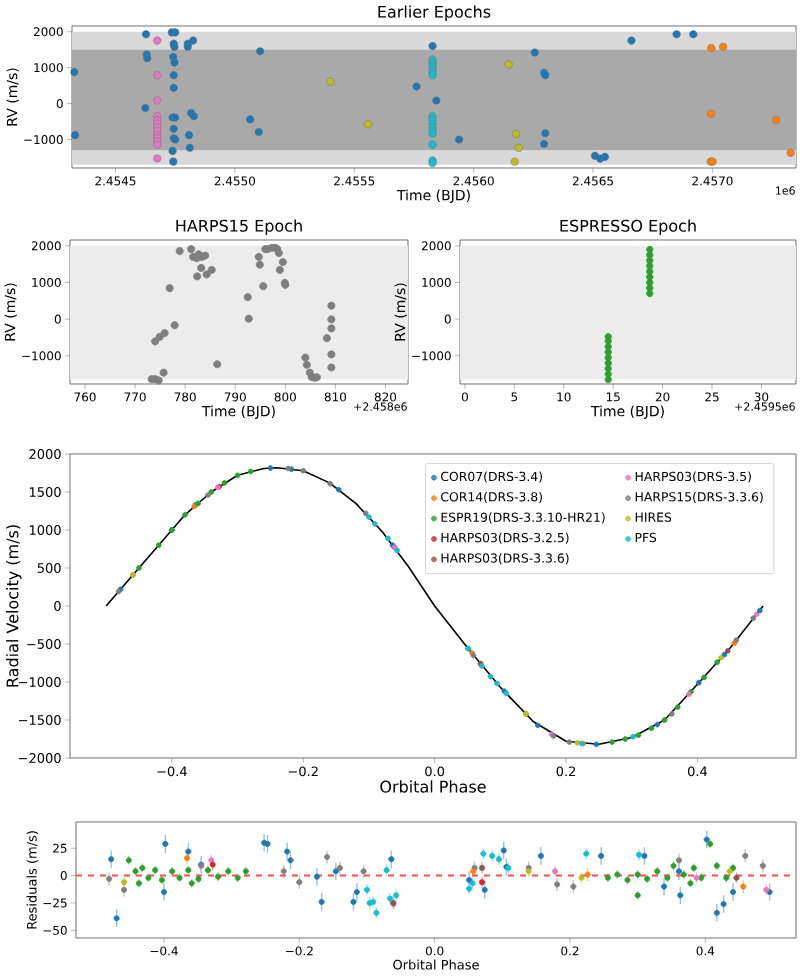 The height and width of the screenshot is (978, 800). Describe the element at coordinates (433, 786) in the screenshot. I see `x-axis-title: Orbital Phase` at that location.